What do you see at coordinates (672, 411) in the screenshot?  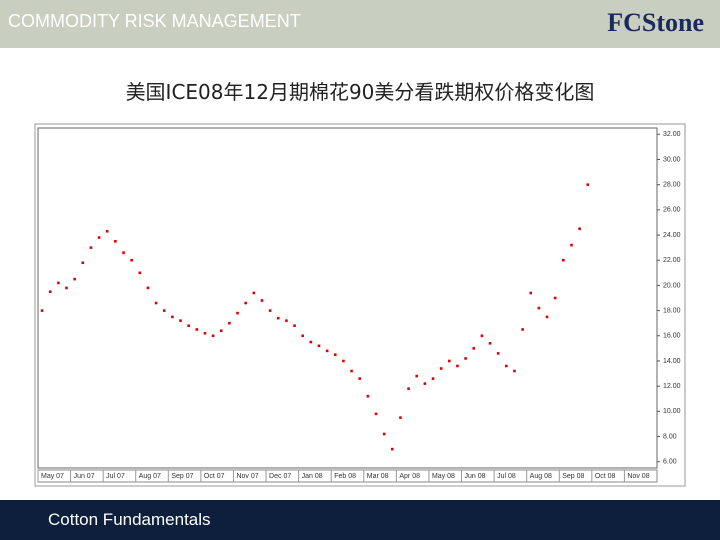 I see `y-tick-label: 10.00` at bounding box center [672, 411].